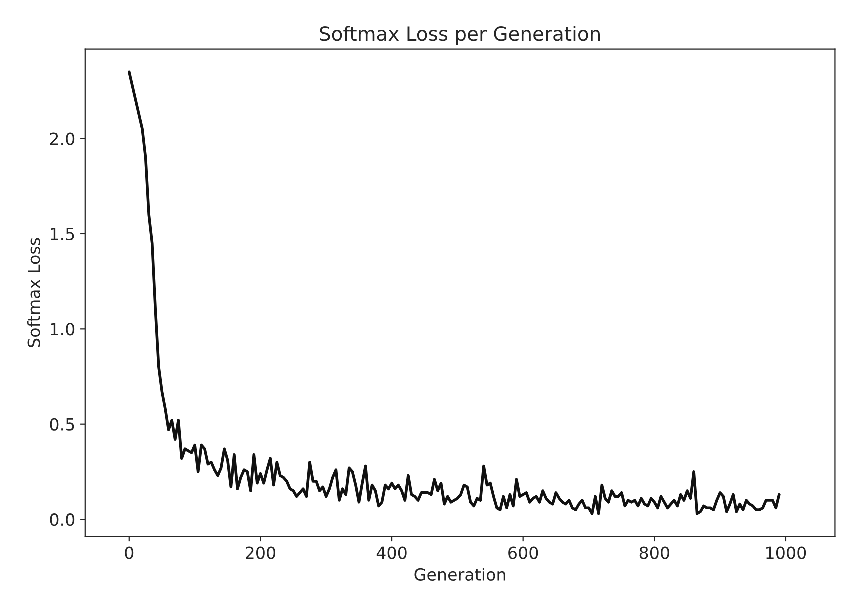 The width and height of the screenshot is (854, 601). I want to click on x-tick-label: 1000, so click(786, 553).